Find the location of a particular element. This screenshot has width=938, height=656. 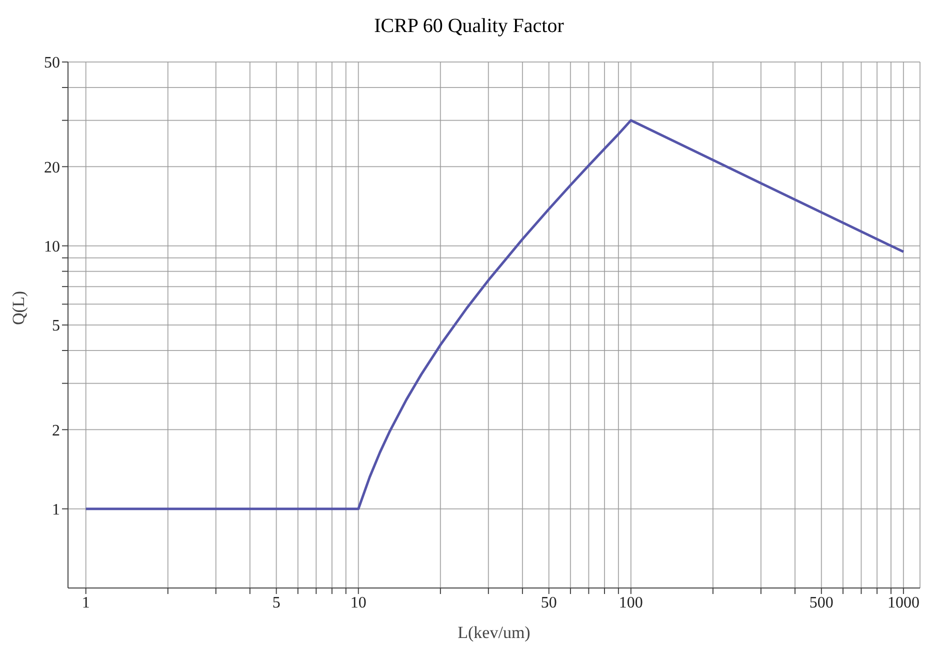

x-tick-label: 1 is located at coordinates (86, 603).